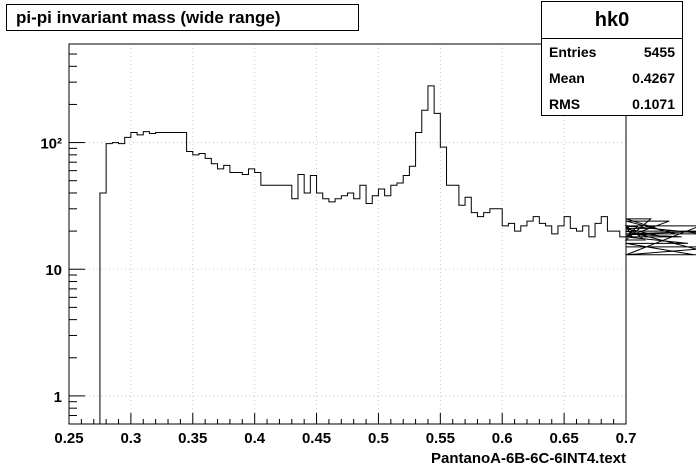  I want to click on x-axis: 0.25 0.3 0.35 0.4 0.45 0.5 0.55 0.6 0.65 0.7, so click(345, 430).